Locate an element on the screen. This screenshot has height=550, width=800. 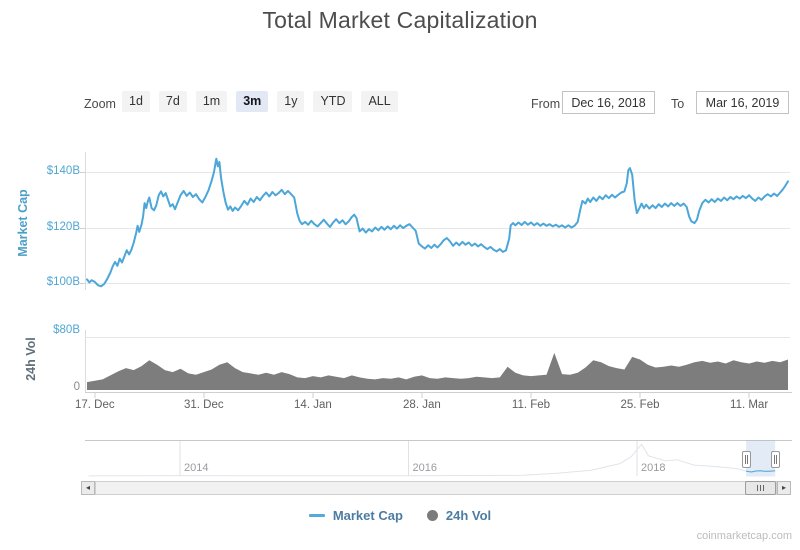
zoom-label: Zoom is located at coordinates (100, 104).